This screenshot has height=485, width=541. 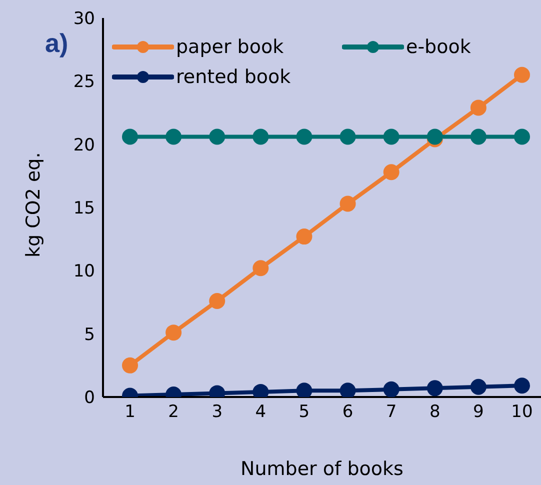 I want to click on y-tick-label: 10, so click(x=84, y=272).